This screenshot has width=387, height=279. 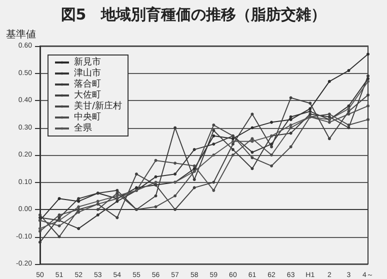 What do you see at coordinates (21, 34) in the screenshot?
I see `y-axis-title: 基準値` at bounding box center [21, 34].